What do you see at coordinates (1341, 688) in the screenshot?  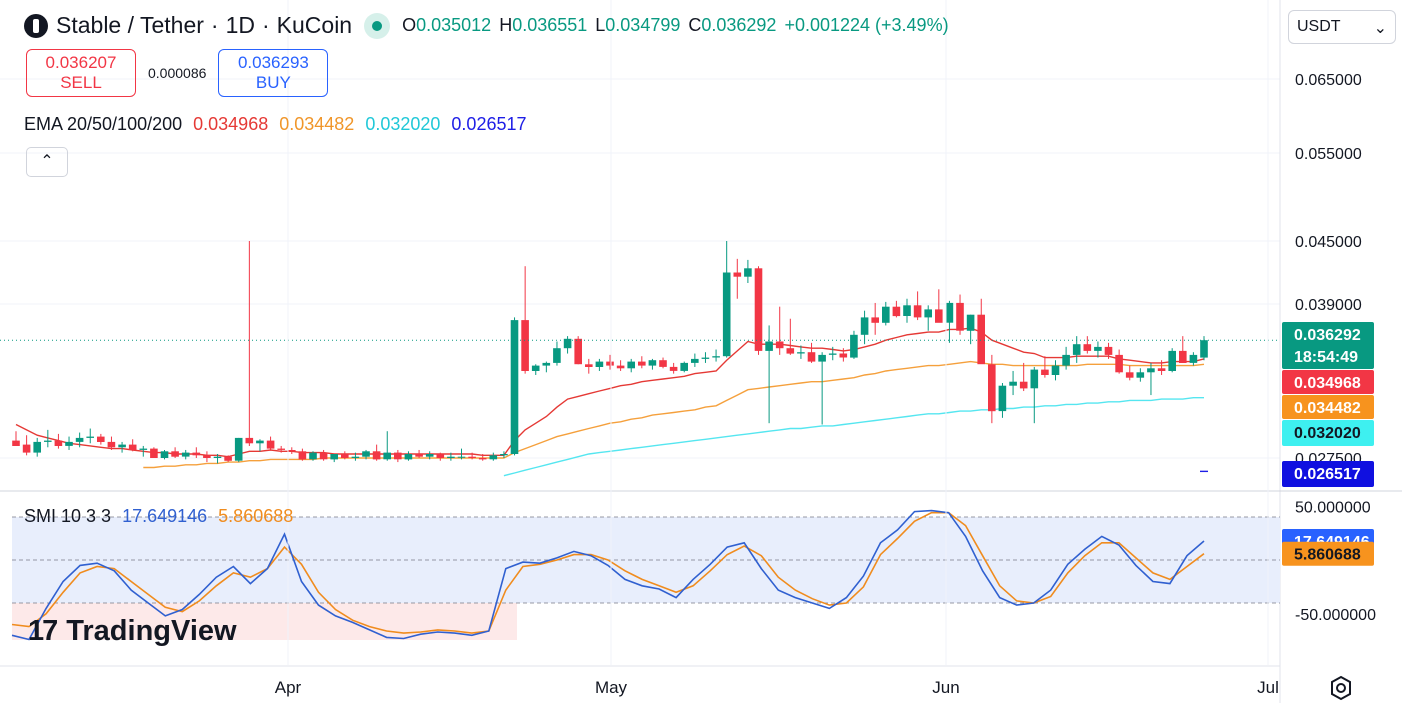 I see `settings-gear-icon` at bounding box center [1341, 688].